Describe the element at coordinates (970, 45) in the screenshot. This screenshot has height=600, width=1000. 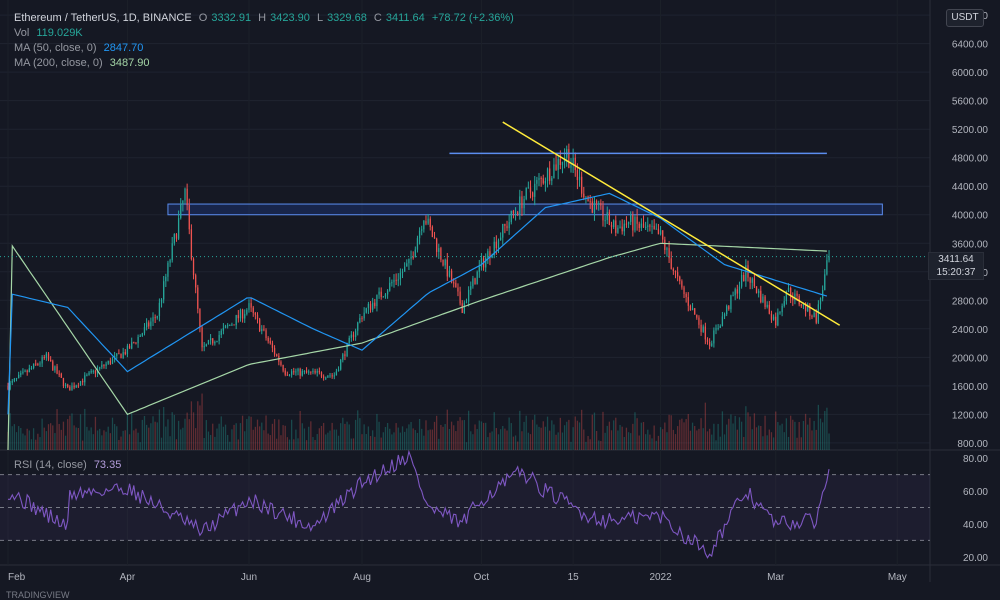
I see `price-tick-label: 6400.00` at that location.